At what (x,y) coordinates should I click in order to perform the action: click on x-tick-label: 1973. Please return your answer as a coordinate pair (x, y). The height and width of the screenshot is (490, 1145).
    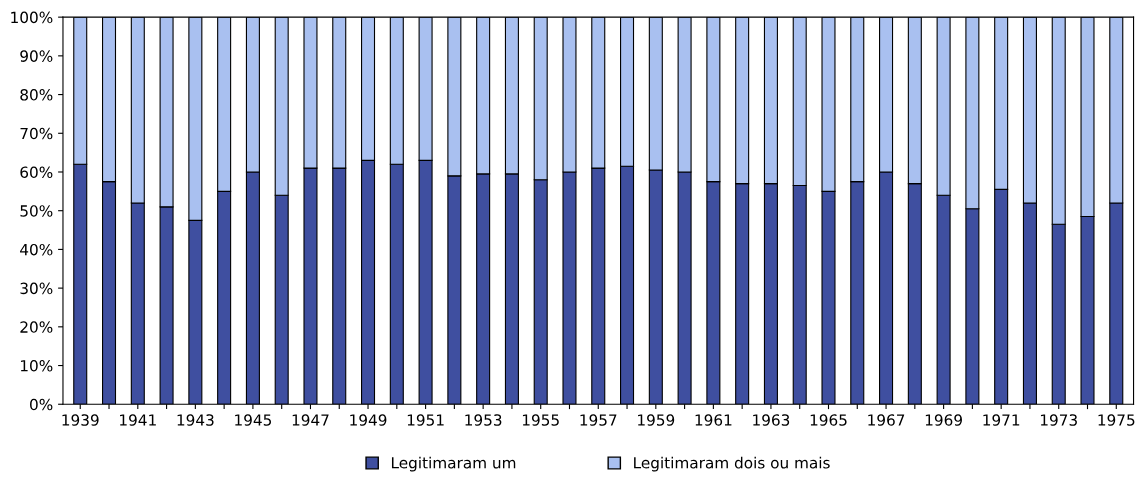
    Looking at the image, I should click on (1058, 420).